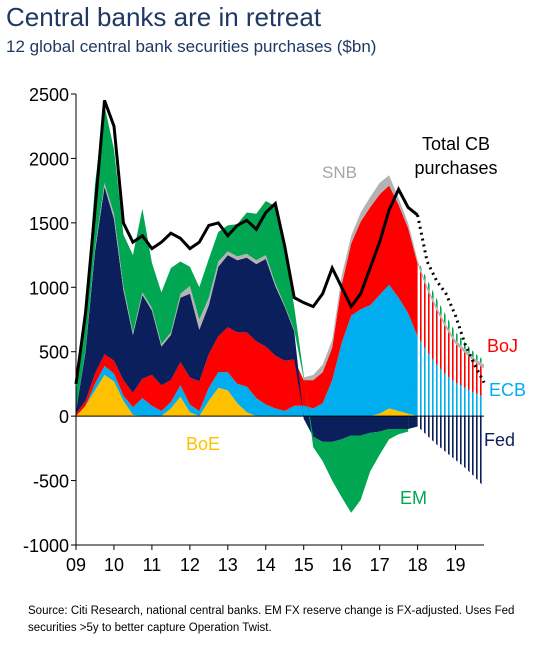  Describe the element at coordinates (49, 95) in the screenshot. I see `y-tick-label: 2500` at that location.